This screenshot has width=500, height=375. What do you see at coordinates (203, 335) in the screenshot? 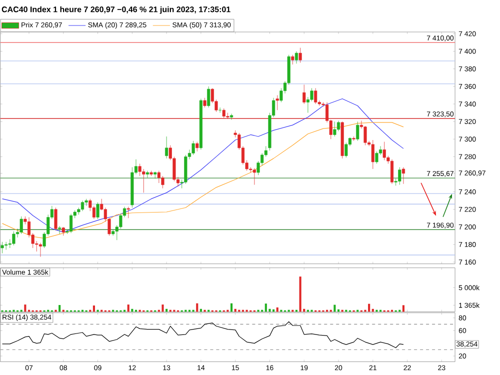
I see `line-series` at bounding box center [203, 335].